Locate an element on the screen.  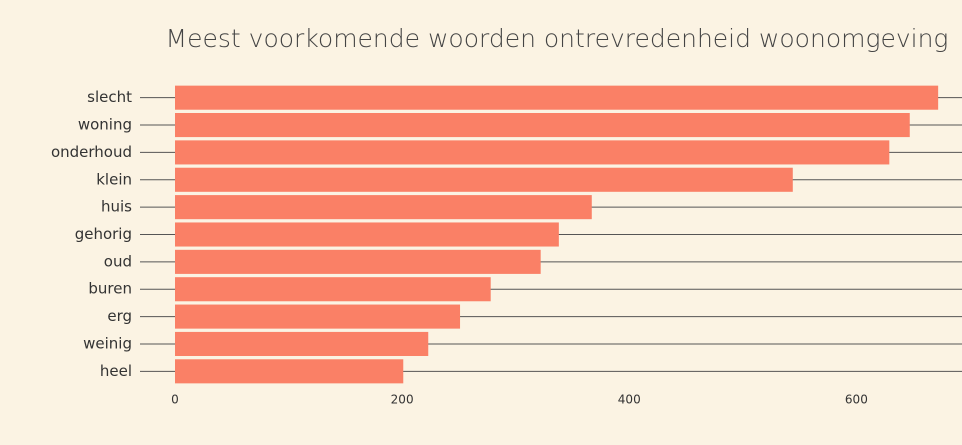
y-tick-label: slecht is located at coordinates (109, 97).